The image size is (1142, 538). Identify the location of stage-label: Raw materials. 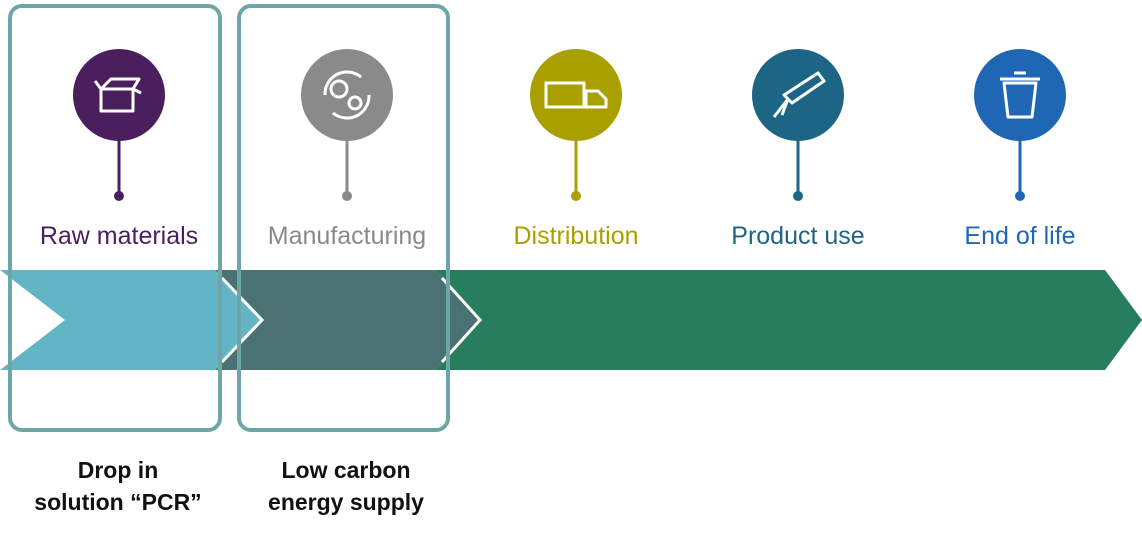
(119, 236).